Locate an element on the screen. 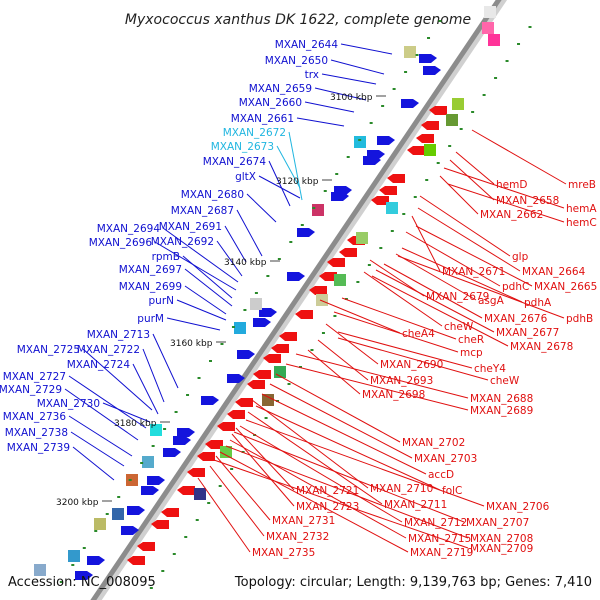  kbp-label: 3200 kbp is located at coordinates (77, 503).